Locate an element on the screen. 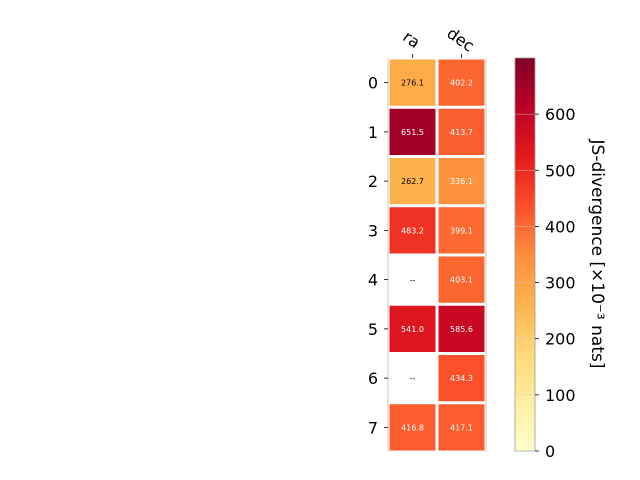  cell-value-label: 651.5 is located at coordinates (412, 132).